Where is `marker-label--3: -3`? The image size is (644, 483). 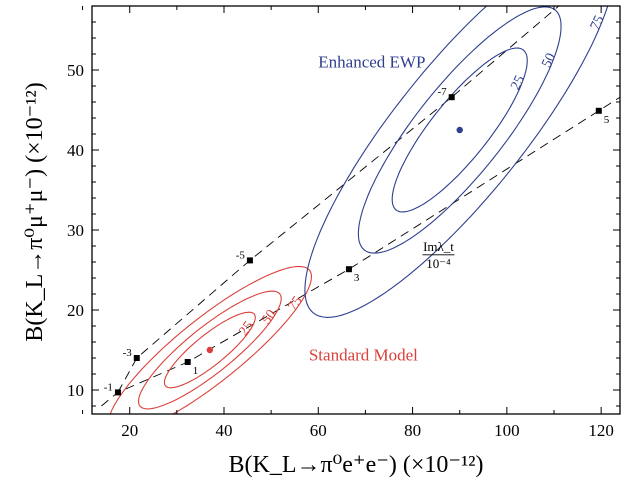
marker-label--3: -3 is located at coordinates (128, 353).